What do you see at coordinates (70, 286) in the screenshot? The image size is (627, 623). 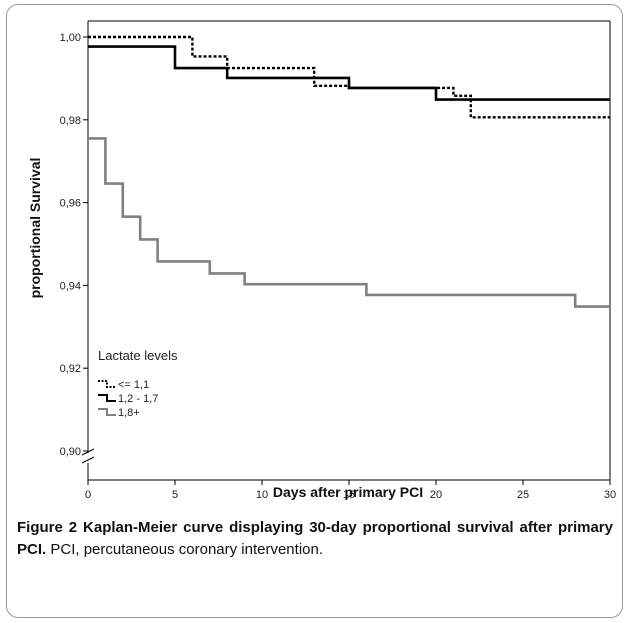 I see `y-tick-label: 0,94` at bounding box center [70, 286].